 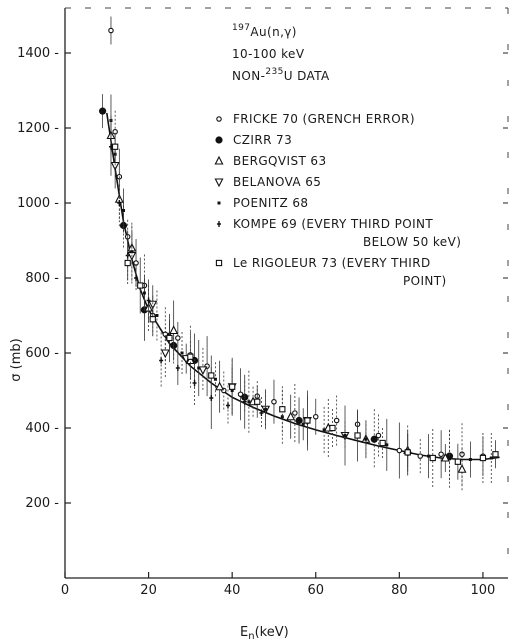 What do you see at coordinates (262, 140) in the screenshot?
I see `legend-label: CZIRR 73` at bounding box center [262, 140].